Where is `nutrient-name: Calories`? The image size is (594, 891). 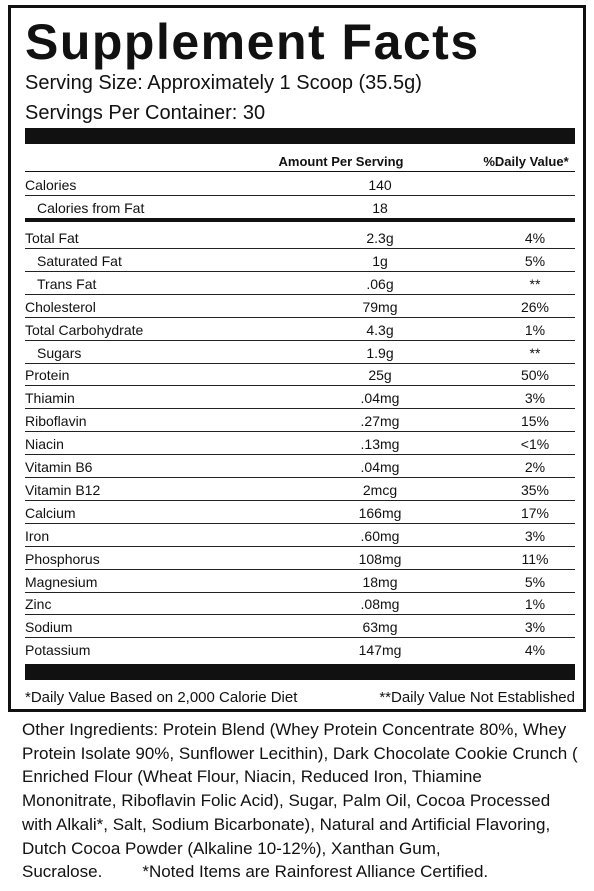
nutrient-name: Calories is located at coordinates (51, 185).